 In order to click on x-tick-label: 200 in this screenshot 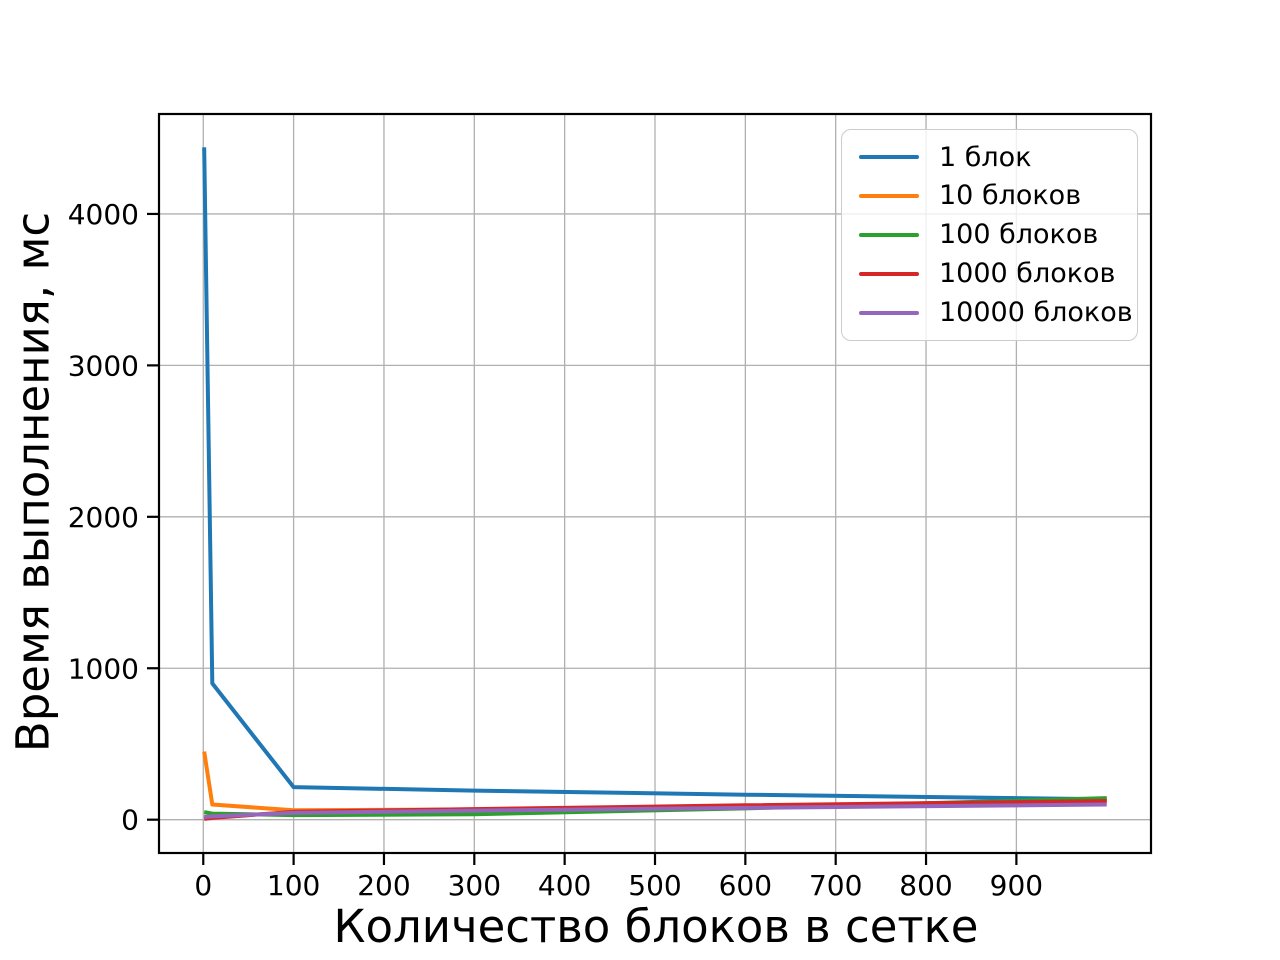, I will do `click(383, 885)`.